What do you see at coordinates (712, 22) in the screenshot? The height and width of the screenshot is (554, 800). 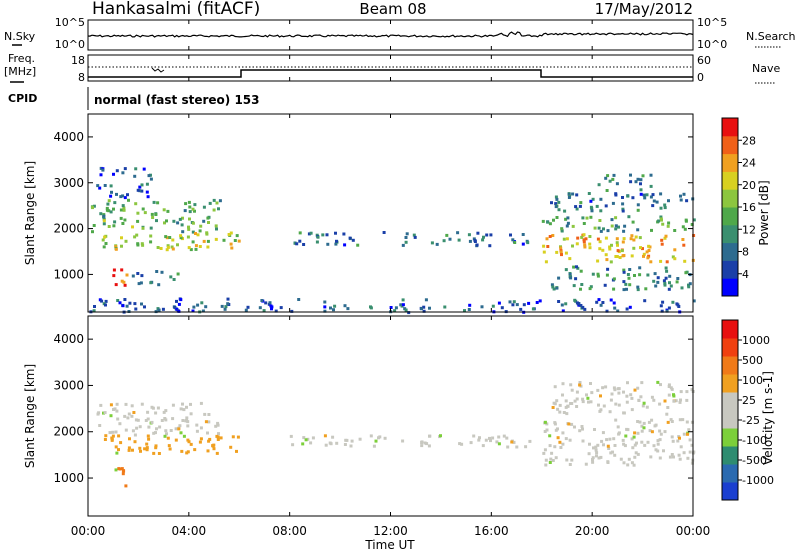 I see `nsearch-tick-top: 10^5` at bounding box center [712, 22].